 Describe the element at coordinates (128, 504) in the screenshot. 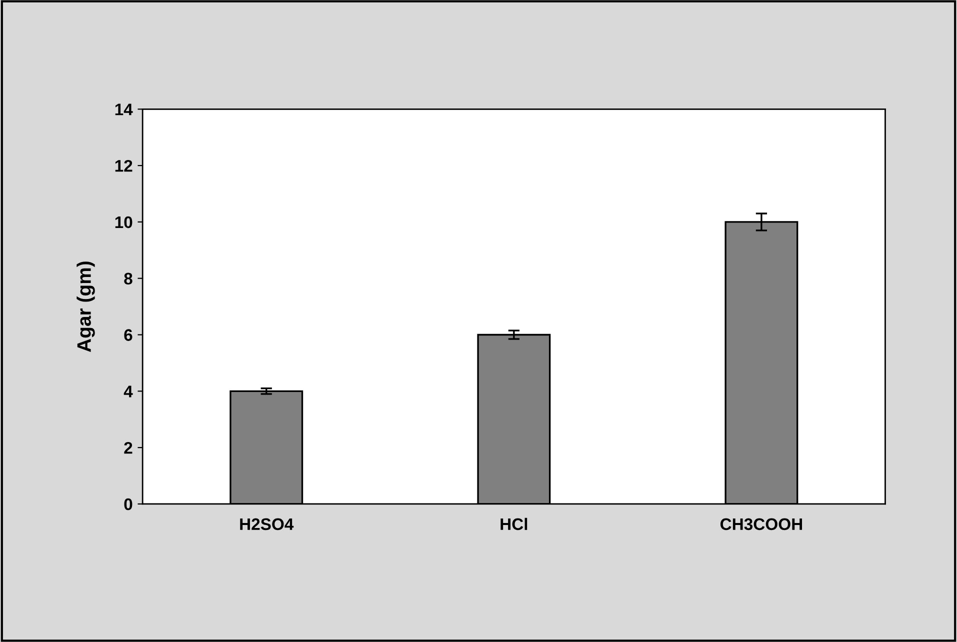

I see `y-tick-label: 0` at that location.